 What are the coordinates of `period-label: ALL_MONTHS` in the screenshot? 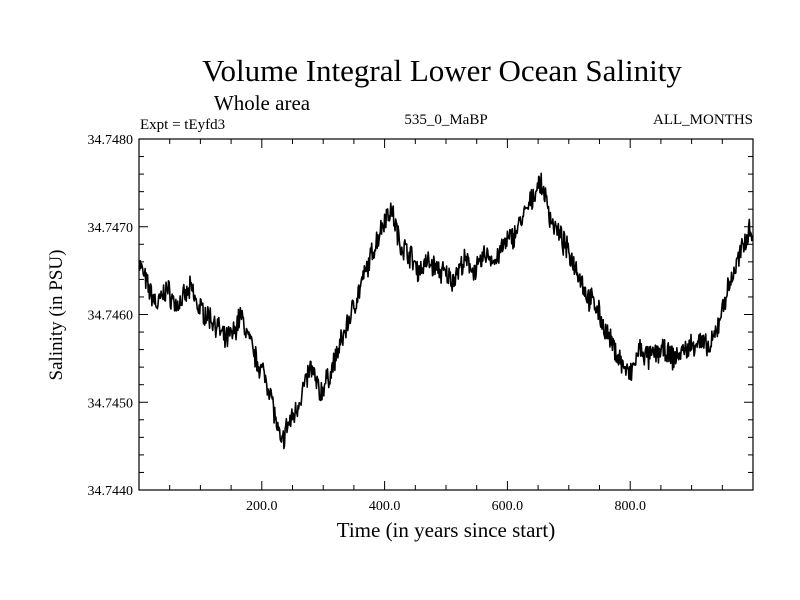 It's located at (703, 120).